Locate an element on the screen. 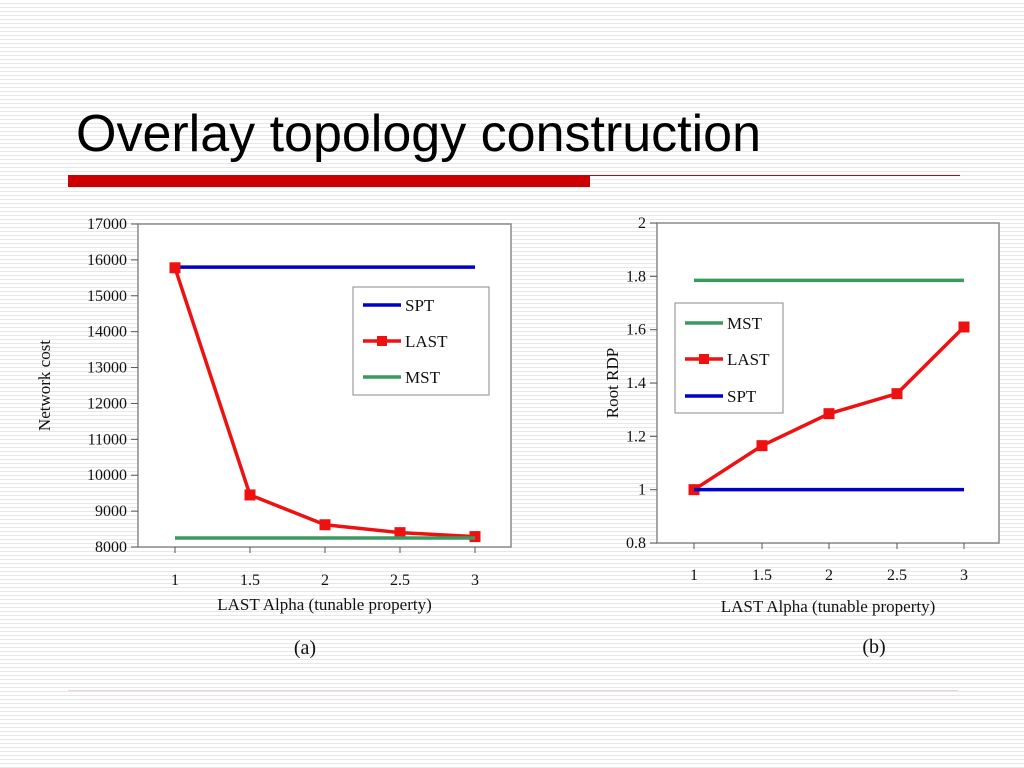 This screenshot has height=768, width=1024. y-tick-label: 1.2 is located at coordinates (636, 436).